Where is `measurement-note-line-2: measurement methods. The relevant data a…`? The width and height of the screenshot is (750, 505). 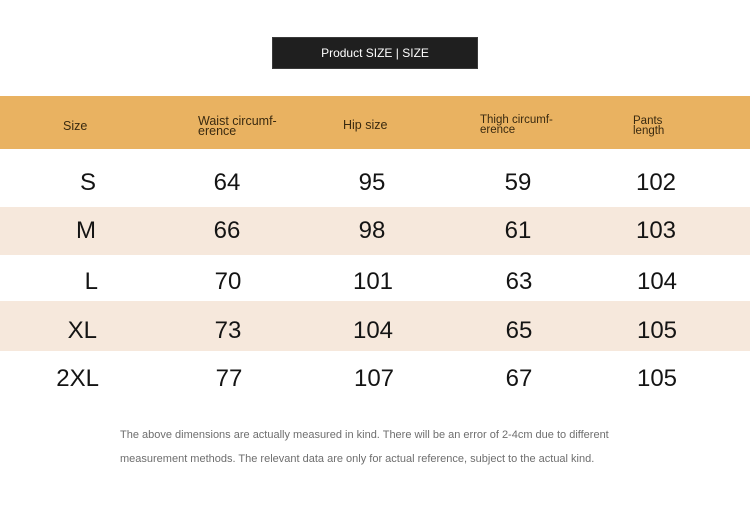
measurement-note-line-2: measurement methods. The relevant data a… is located at coordinates (357, 459).